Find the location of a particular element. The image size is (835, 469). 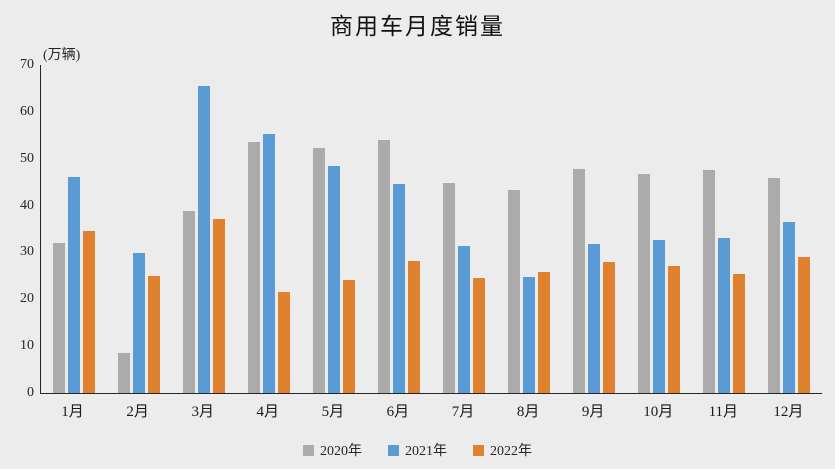

x-axis-tick-label: 12月 is located at coordinates (788, 412).